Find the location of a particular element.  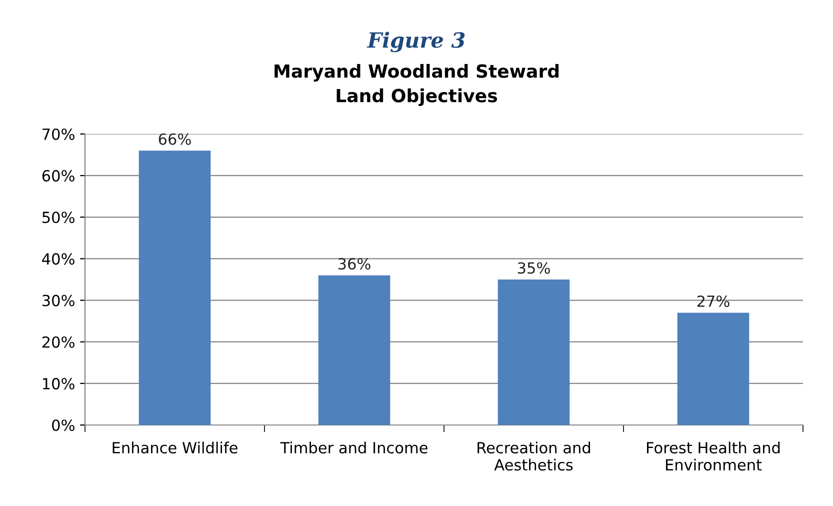

chart-subtitle: Maryand Woodland Steward Land Objectives is located at coordinates (416, 85).